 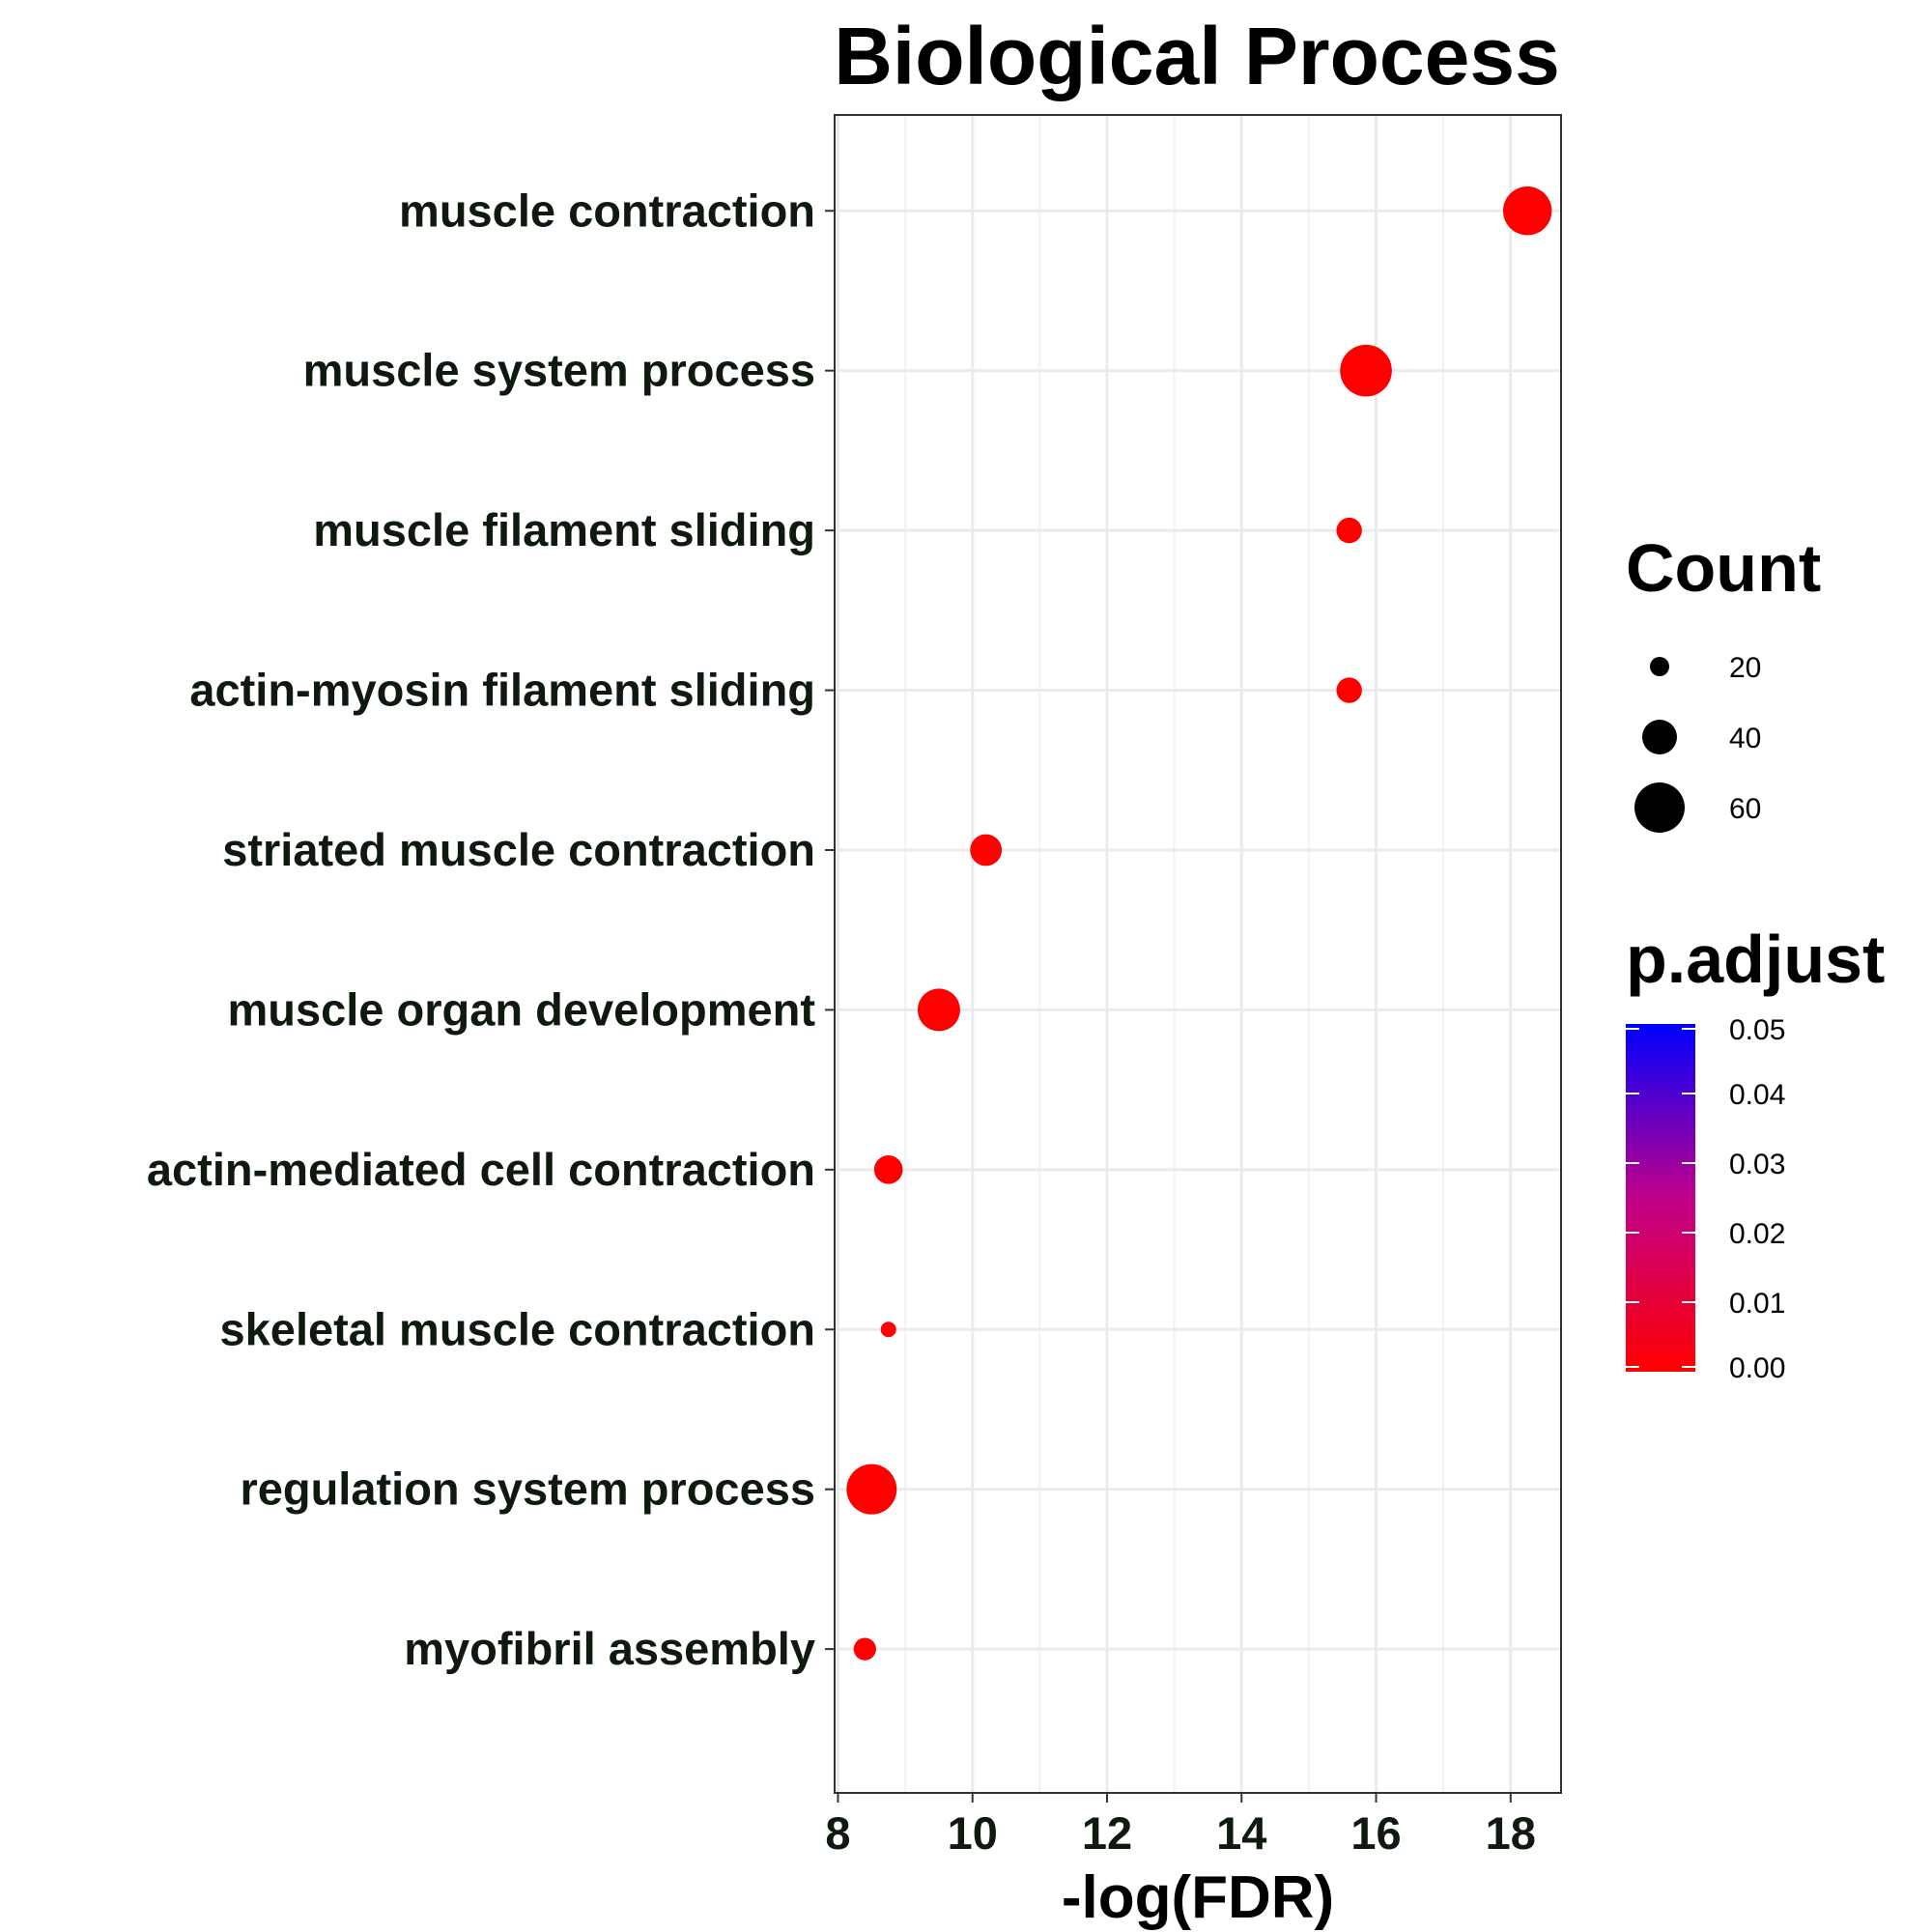 What do you see at coordinates (527, 1489) in the screenshot?
I see `y-tick-label: regulation system process` at bounding box center [527, 1489].